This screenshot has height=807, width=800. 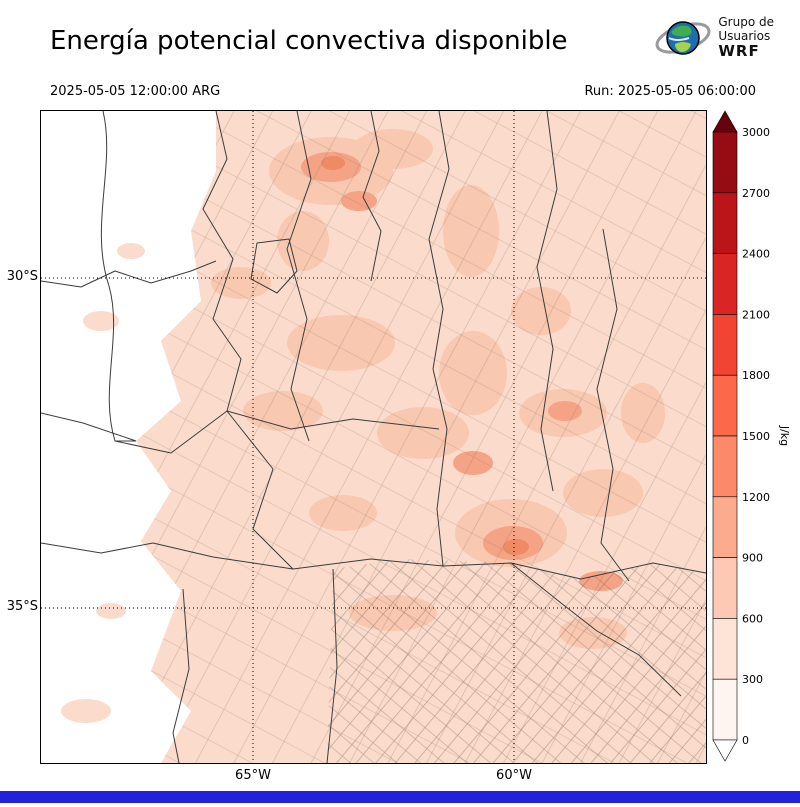 What do you see at coordinates (725, 121) in the screenshot?
I see `colorbar-over-arrow` at bounding box center [725, 121].